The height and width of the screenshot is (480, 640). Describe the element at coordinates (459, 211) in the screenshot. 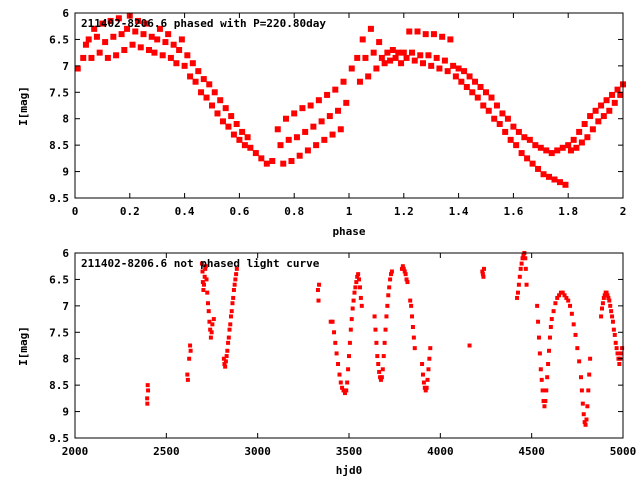

I see `x-tick-label: 1.4` at that location.